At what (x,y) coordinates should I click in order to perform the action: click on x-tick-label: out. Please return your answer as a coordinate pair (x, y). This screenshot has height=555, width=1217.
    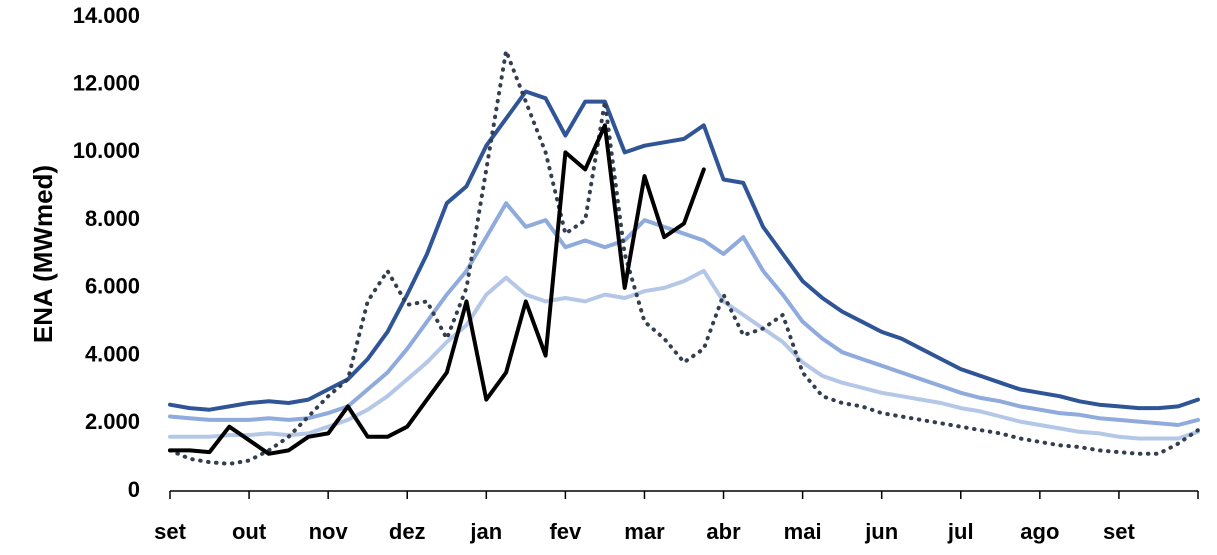
    Looking at the image, I should click on (249, 531).